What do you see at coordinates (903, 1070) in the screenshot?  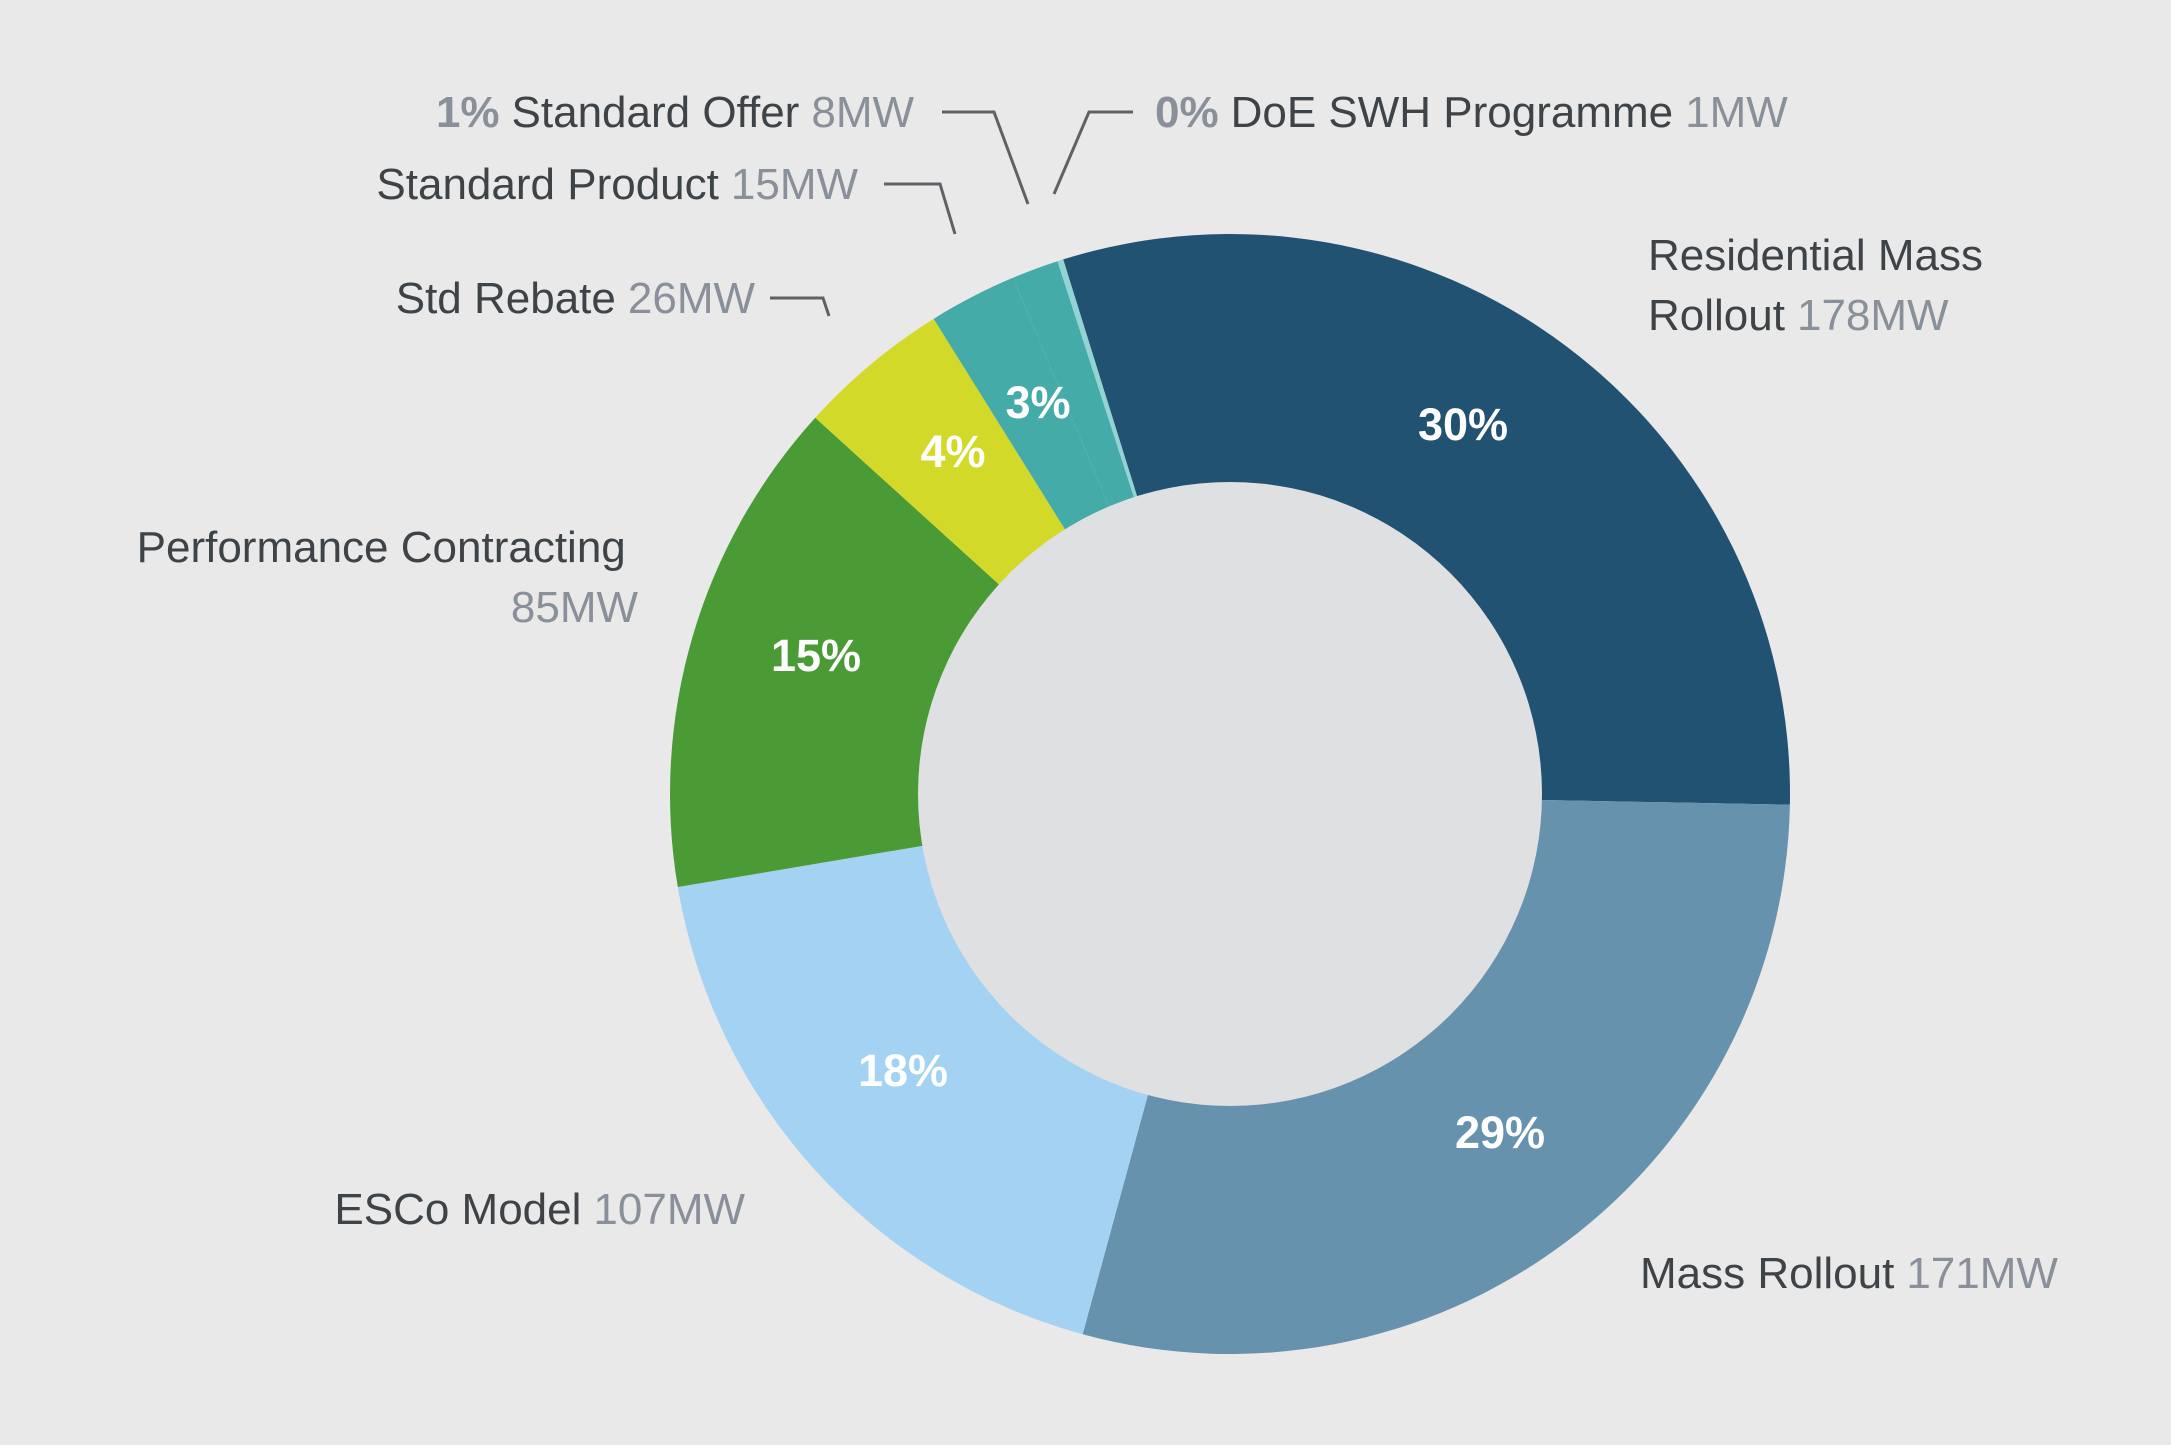 I see `pct-label-esco-model: 18%` at bounding box center [903, 1070].